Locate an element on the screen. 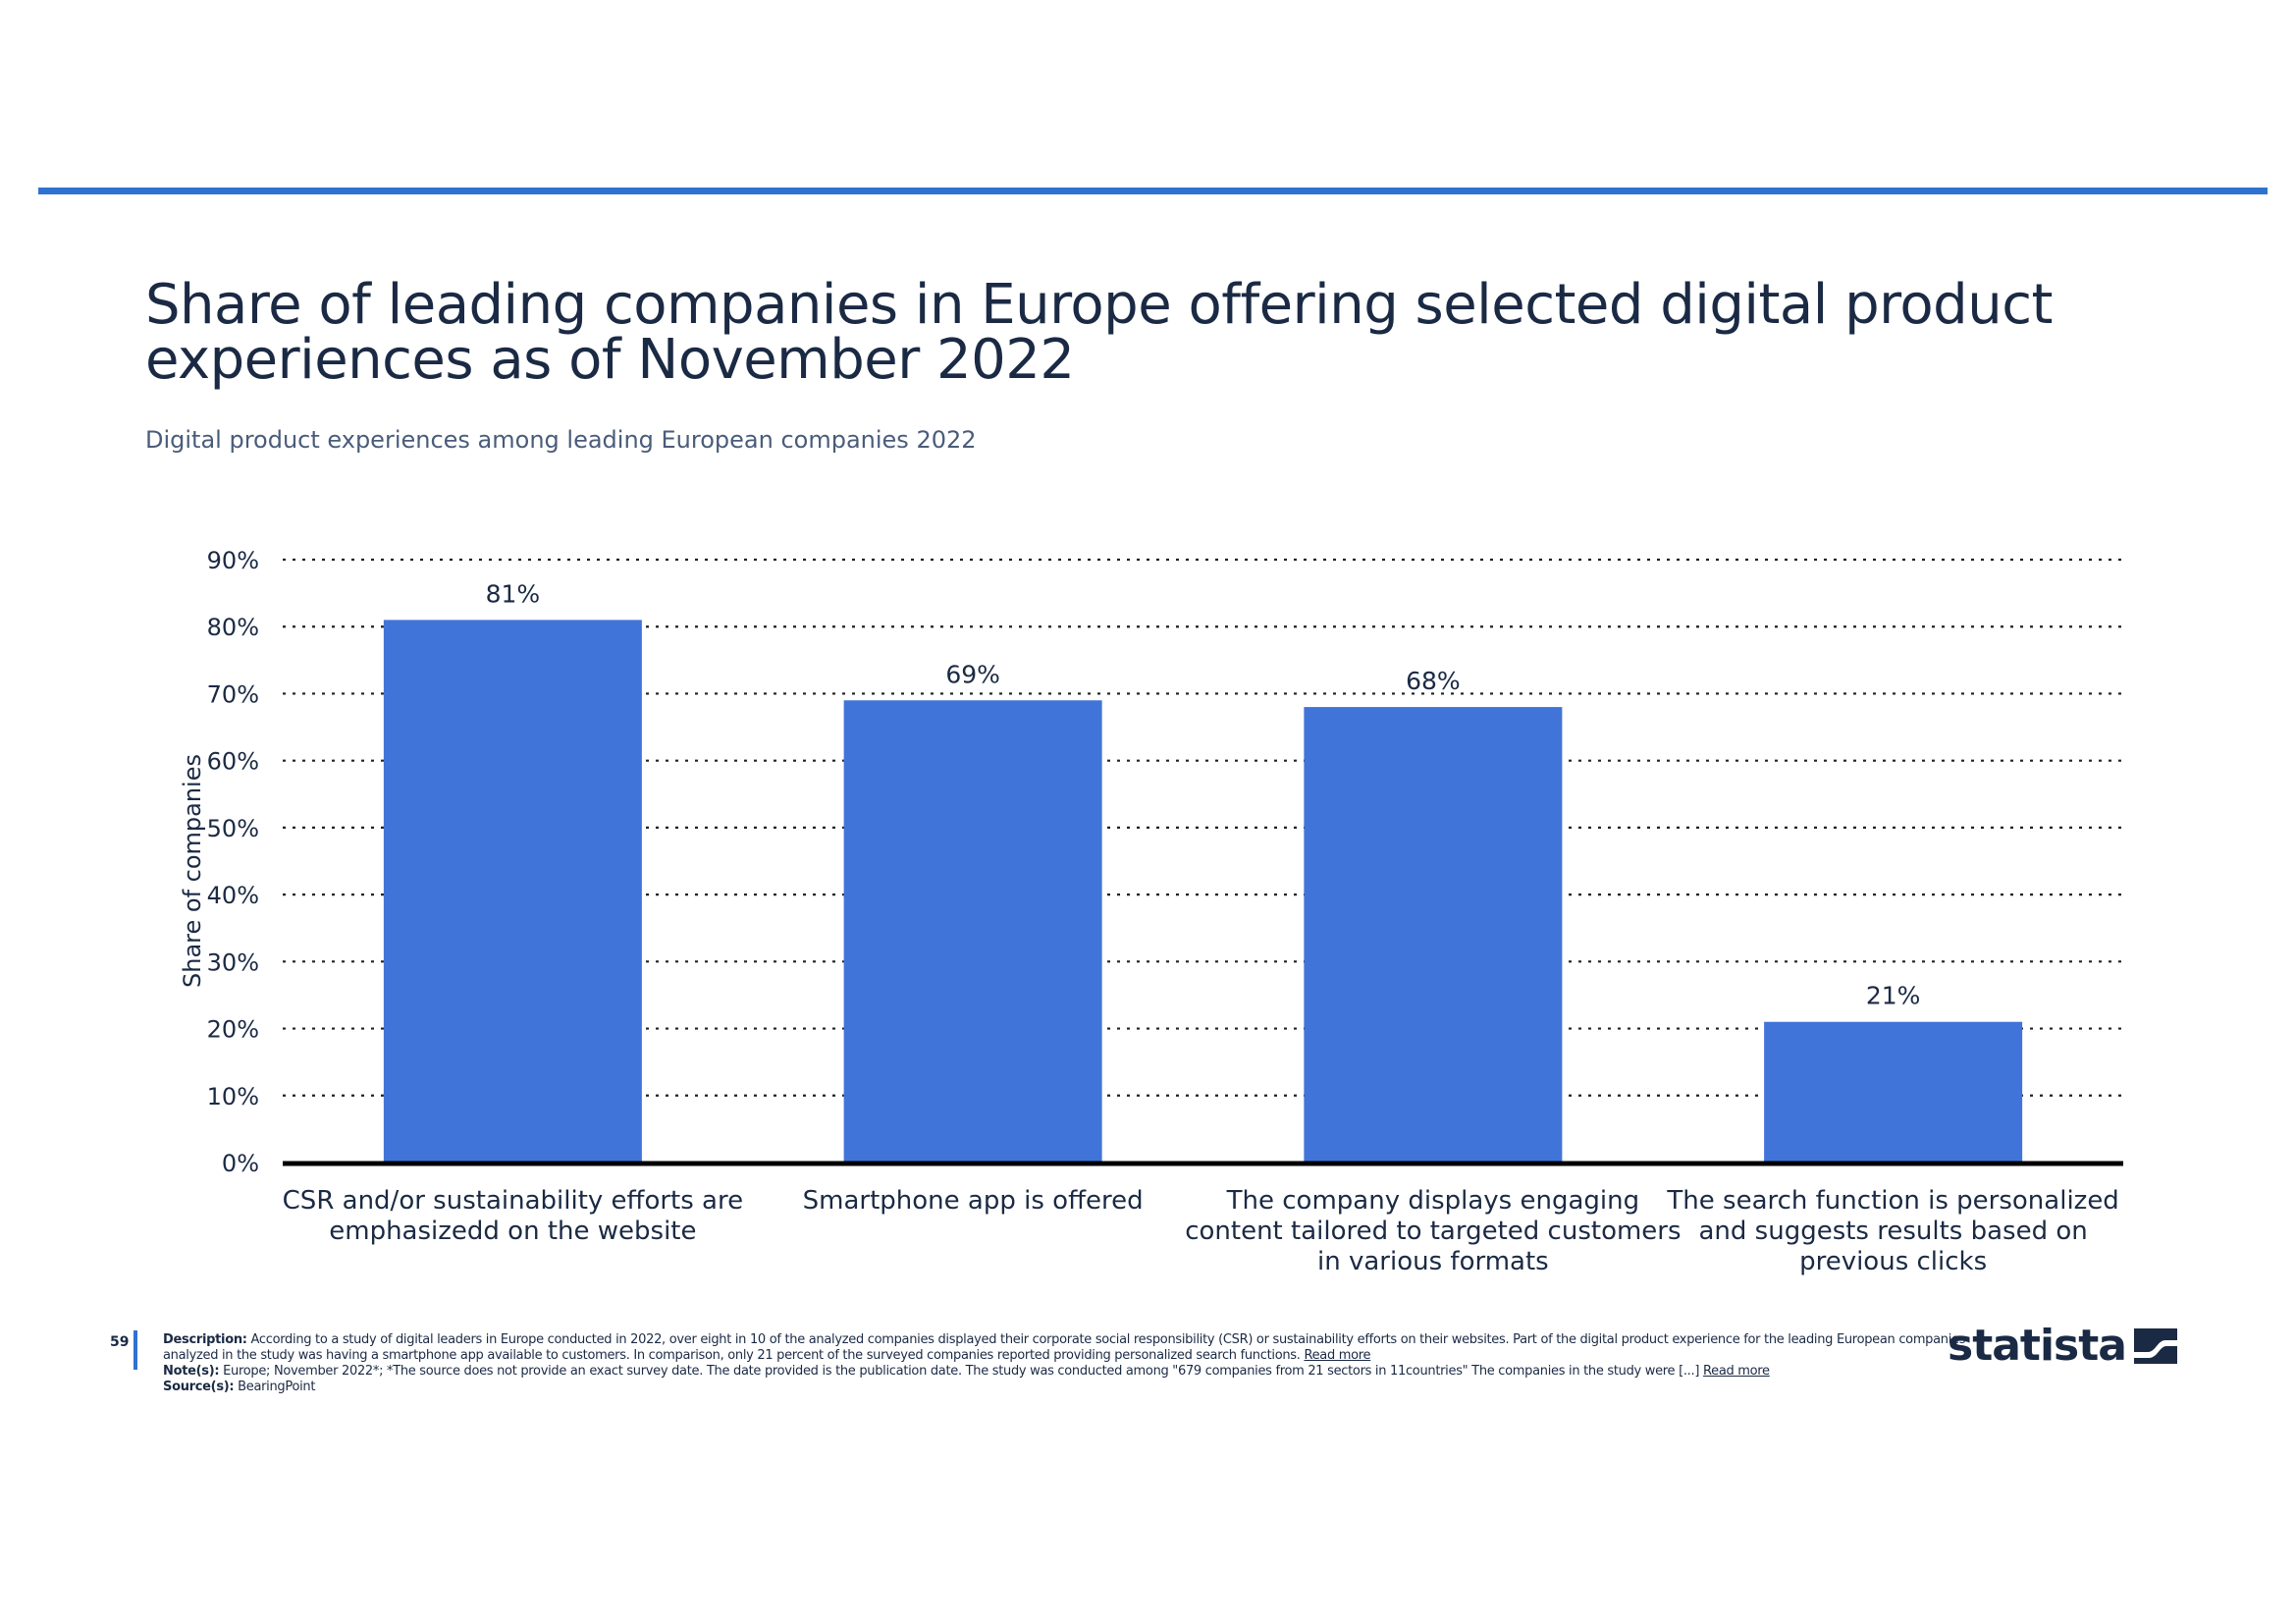 The image size is (2296, 1624). x-tick-label: emphasizedd on the website is located at coordinates (512, 1231).